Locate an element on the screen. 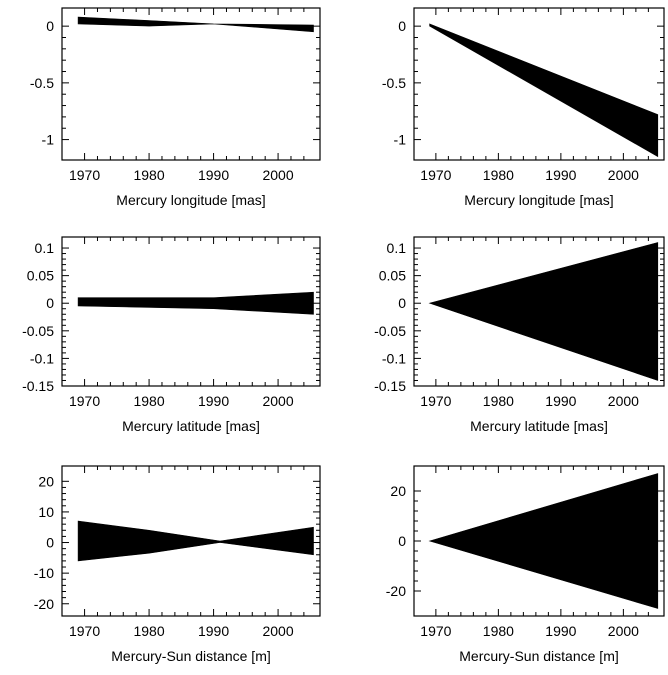 This screenshot has width=668, height=675. y-tick-label: 10 is located at coordinates (46, 512).